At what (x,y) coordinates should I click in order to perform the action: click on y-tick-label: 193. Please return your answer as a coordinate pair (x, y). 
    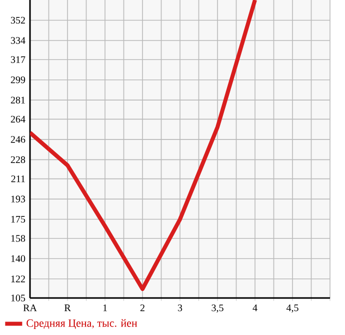
    Looking at the image, I should click on (18, 199).